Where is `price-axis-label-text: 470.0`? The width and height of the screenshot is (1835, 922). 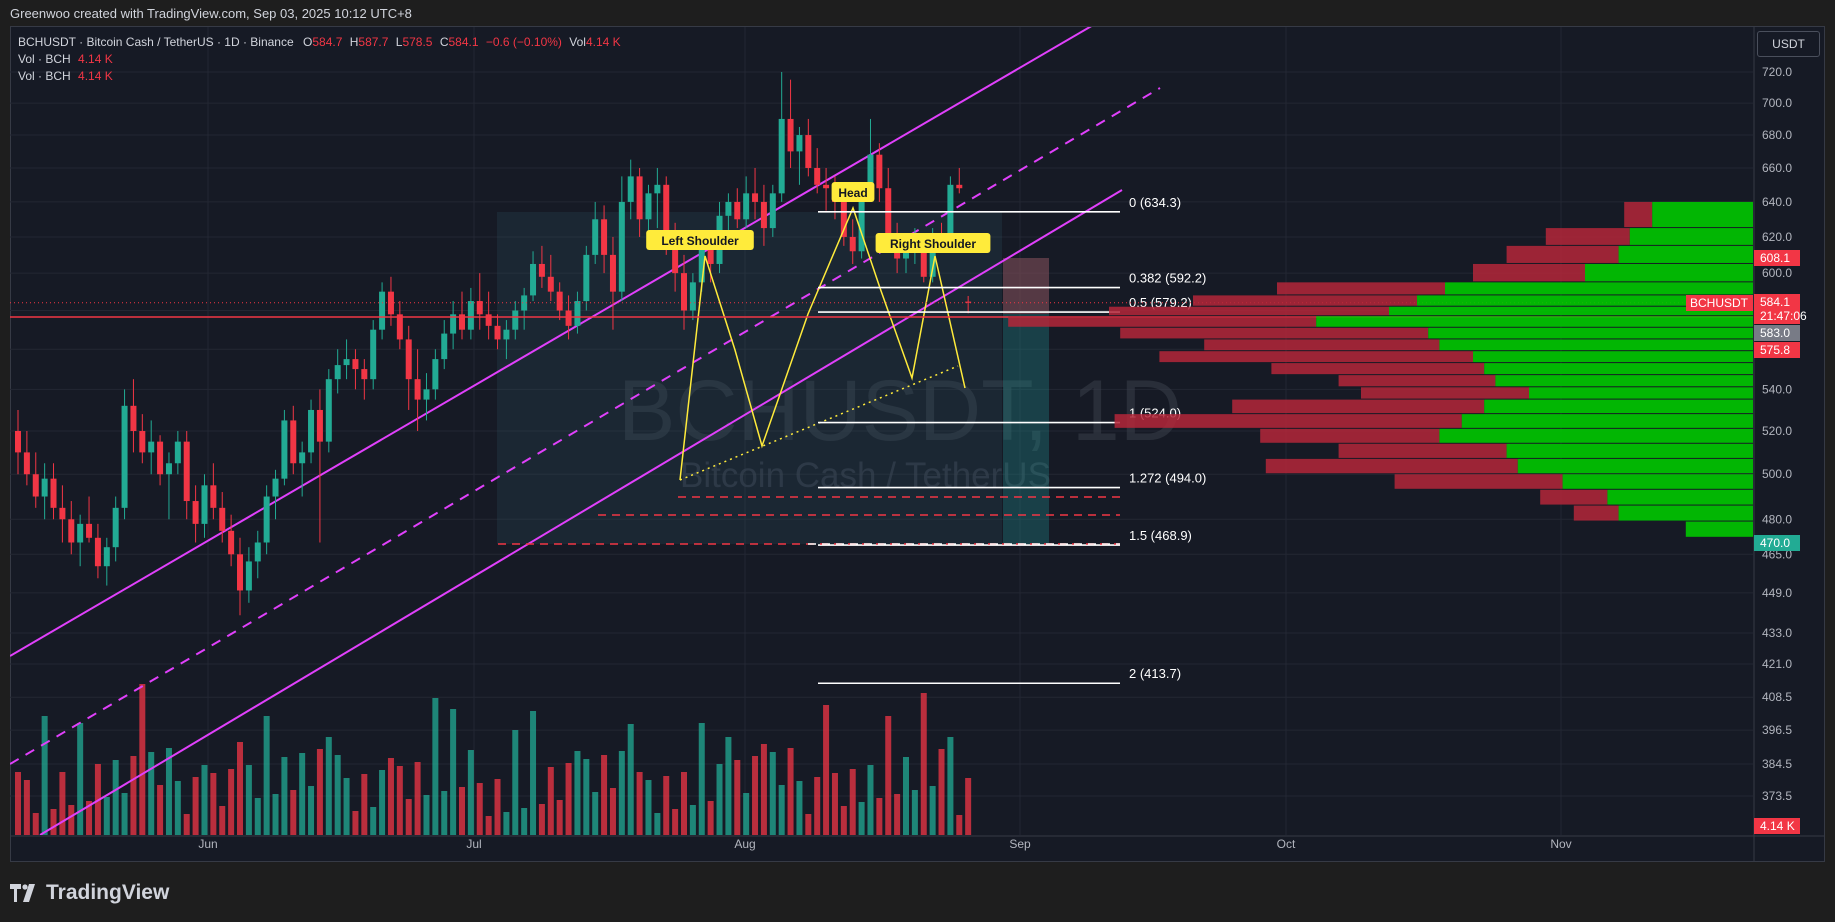
price-axis-label-text: 470.0 is located at coordinates (1775, 543).